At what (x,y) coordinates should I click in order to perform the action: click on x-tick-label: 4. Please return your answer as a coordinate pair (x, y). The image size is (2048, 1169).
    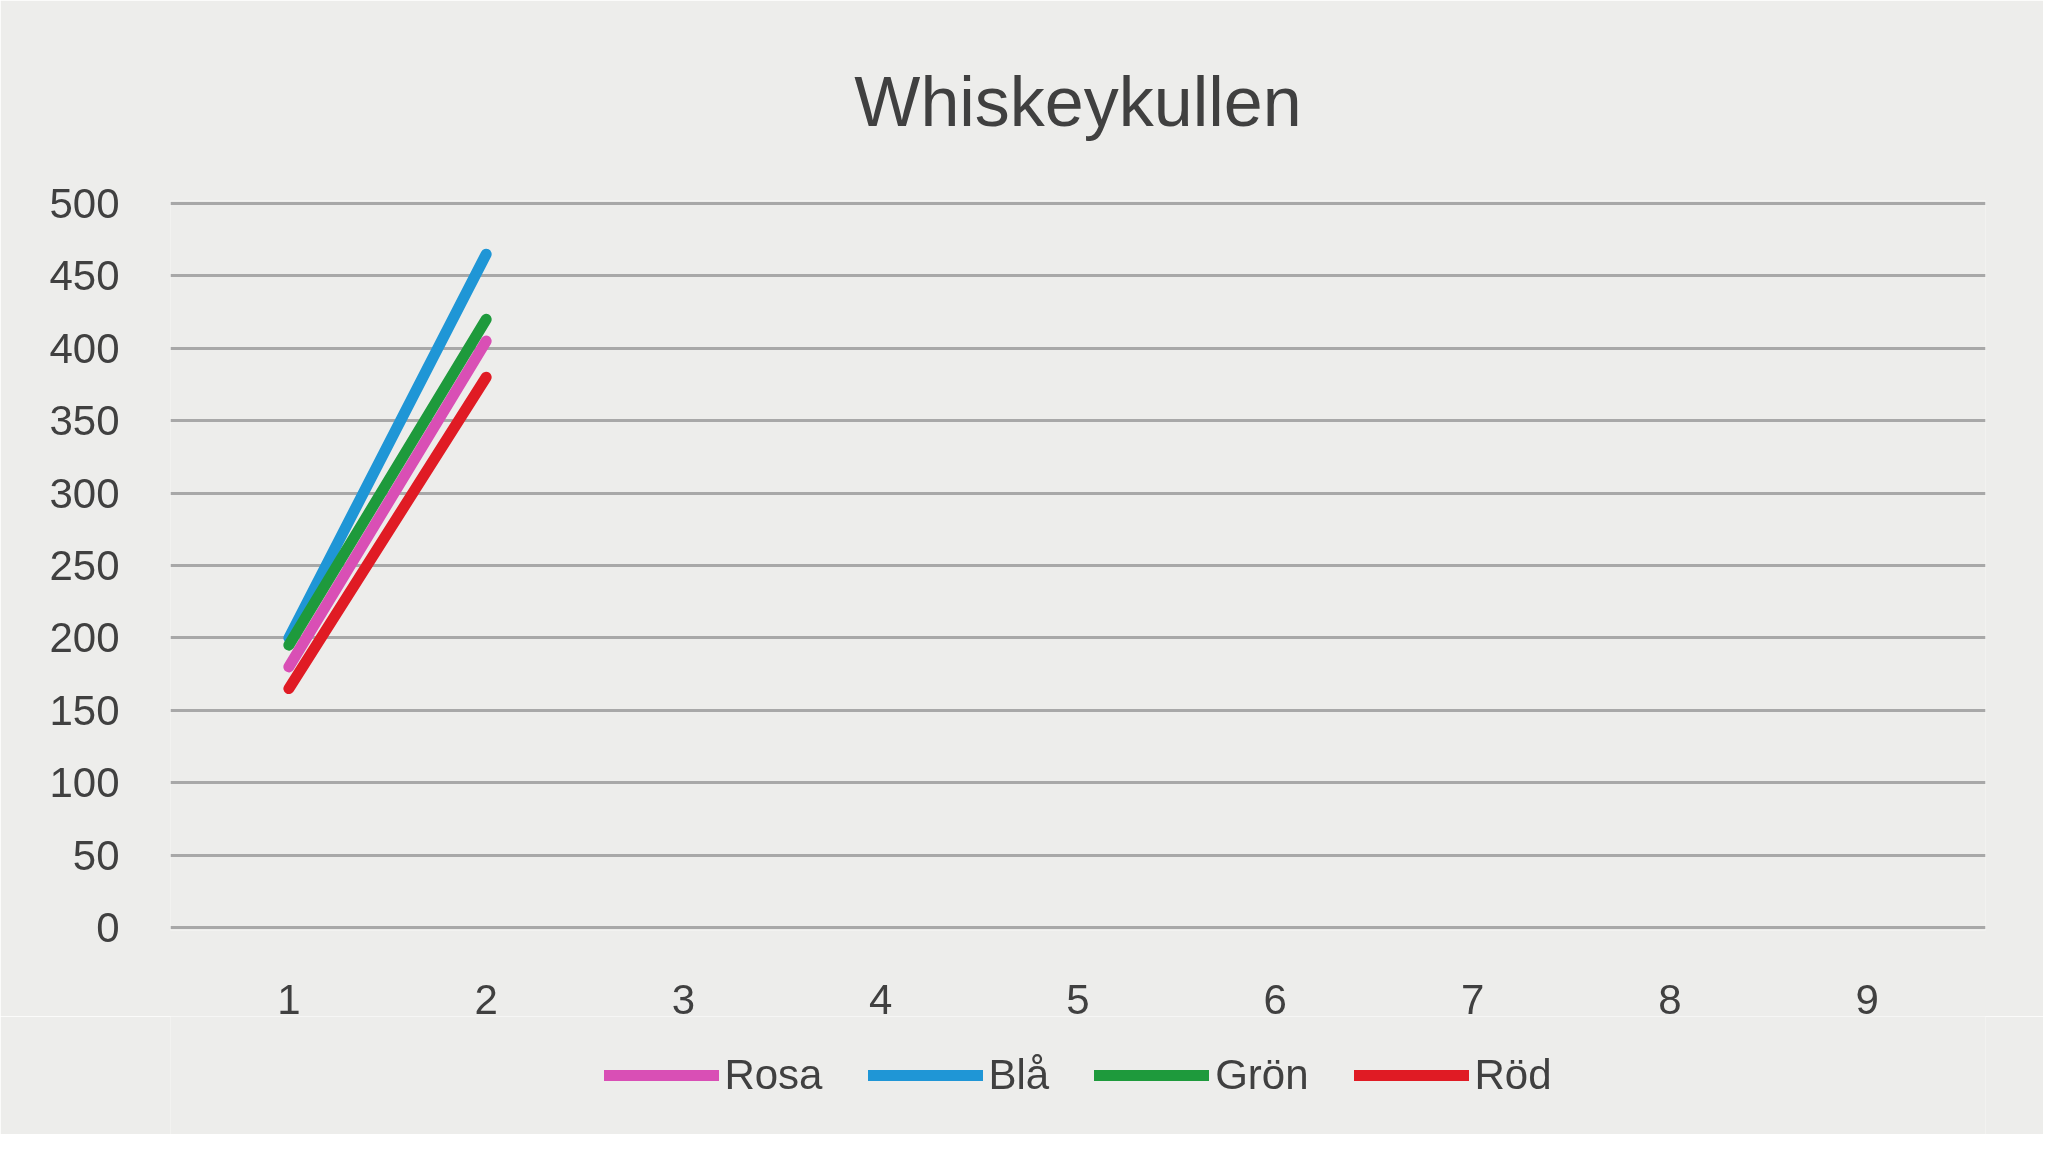
    Looking at the image, I should click on (881, 999).